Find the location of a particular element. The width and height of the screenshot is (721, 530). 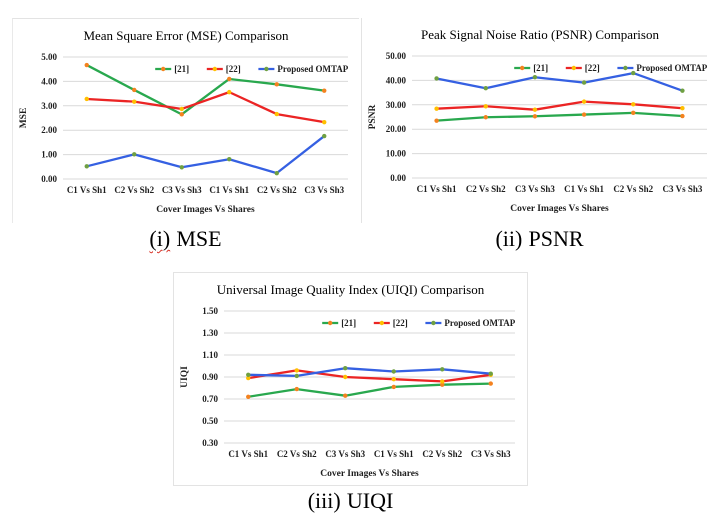

caption-mse-numeral: (i) is located at coordinates (160, 238).